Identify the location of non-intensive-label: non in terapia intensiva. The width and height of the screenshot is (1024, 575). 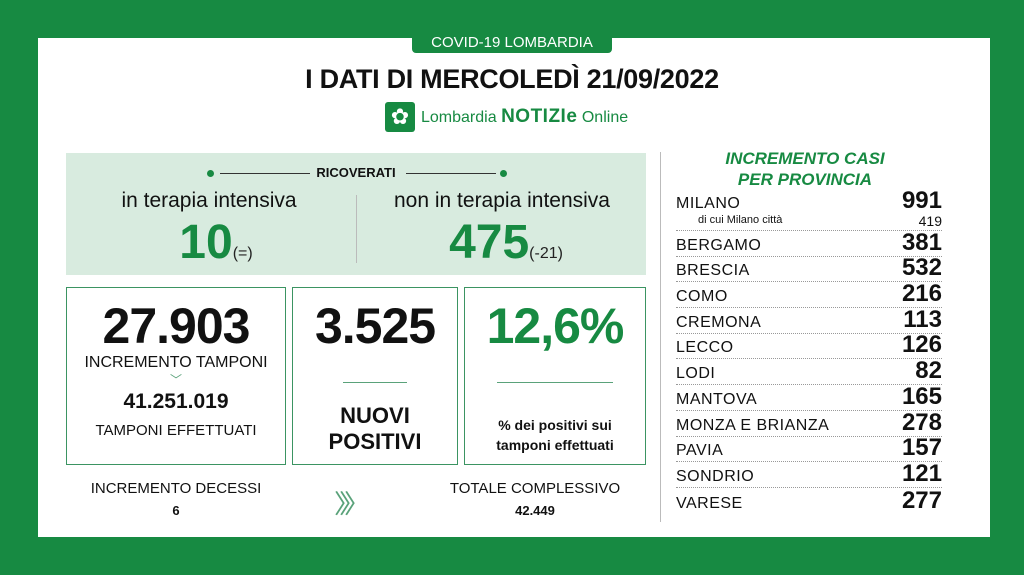
(502, 200).